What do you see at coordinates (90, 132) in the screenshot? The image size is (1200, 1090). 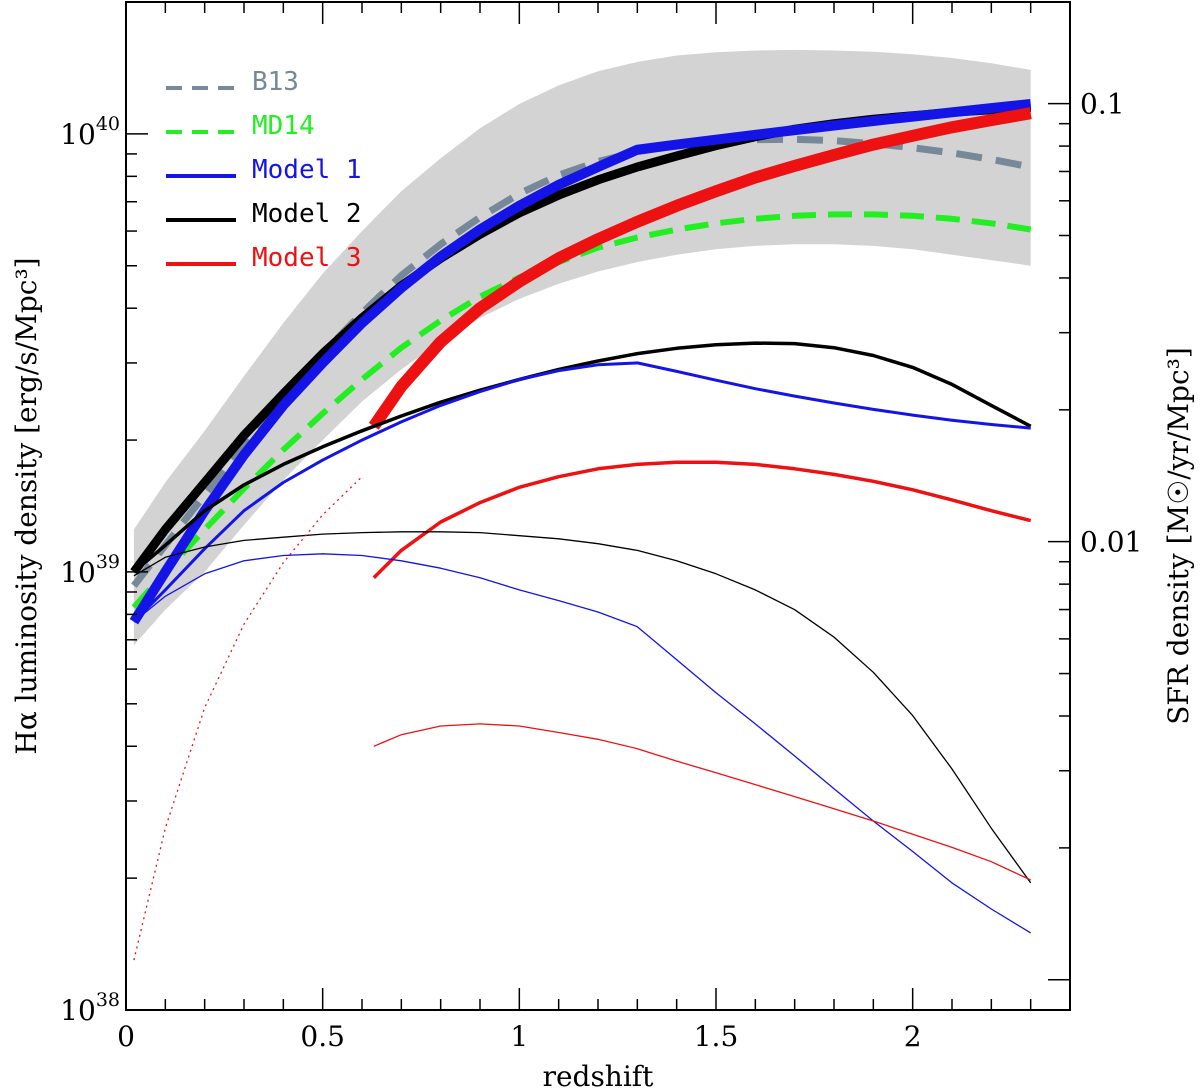 I see `y-left-tick-label: 1040` at bounding box center [90, 132].